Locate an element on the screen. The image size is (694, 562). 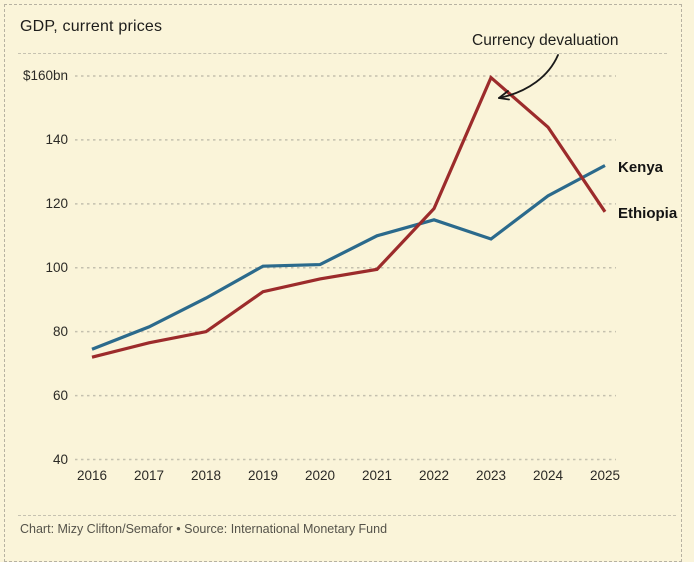
y-tick-label: 120 is located at coordinates (56, 203).